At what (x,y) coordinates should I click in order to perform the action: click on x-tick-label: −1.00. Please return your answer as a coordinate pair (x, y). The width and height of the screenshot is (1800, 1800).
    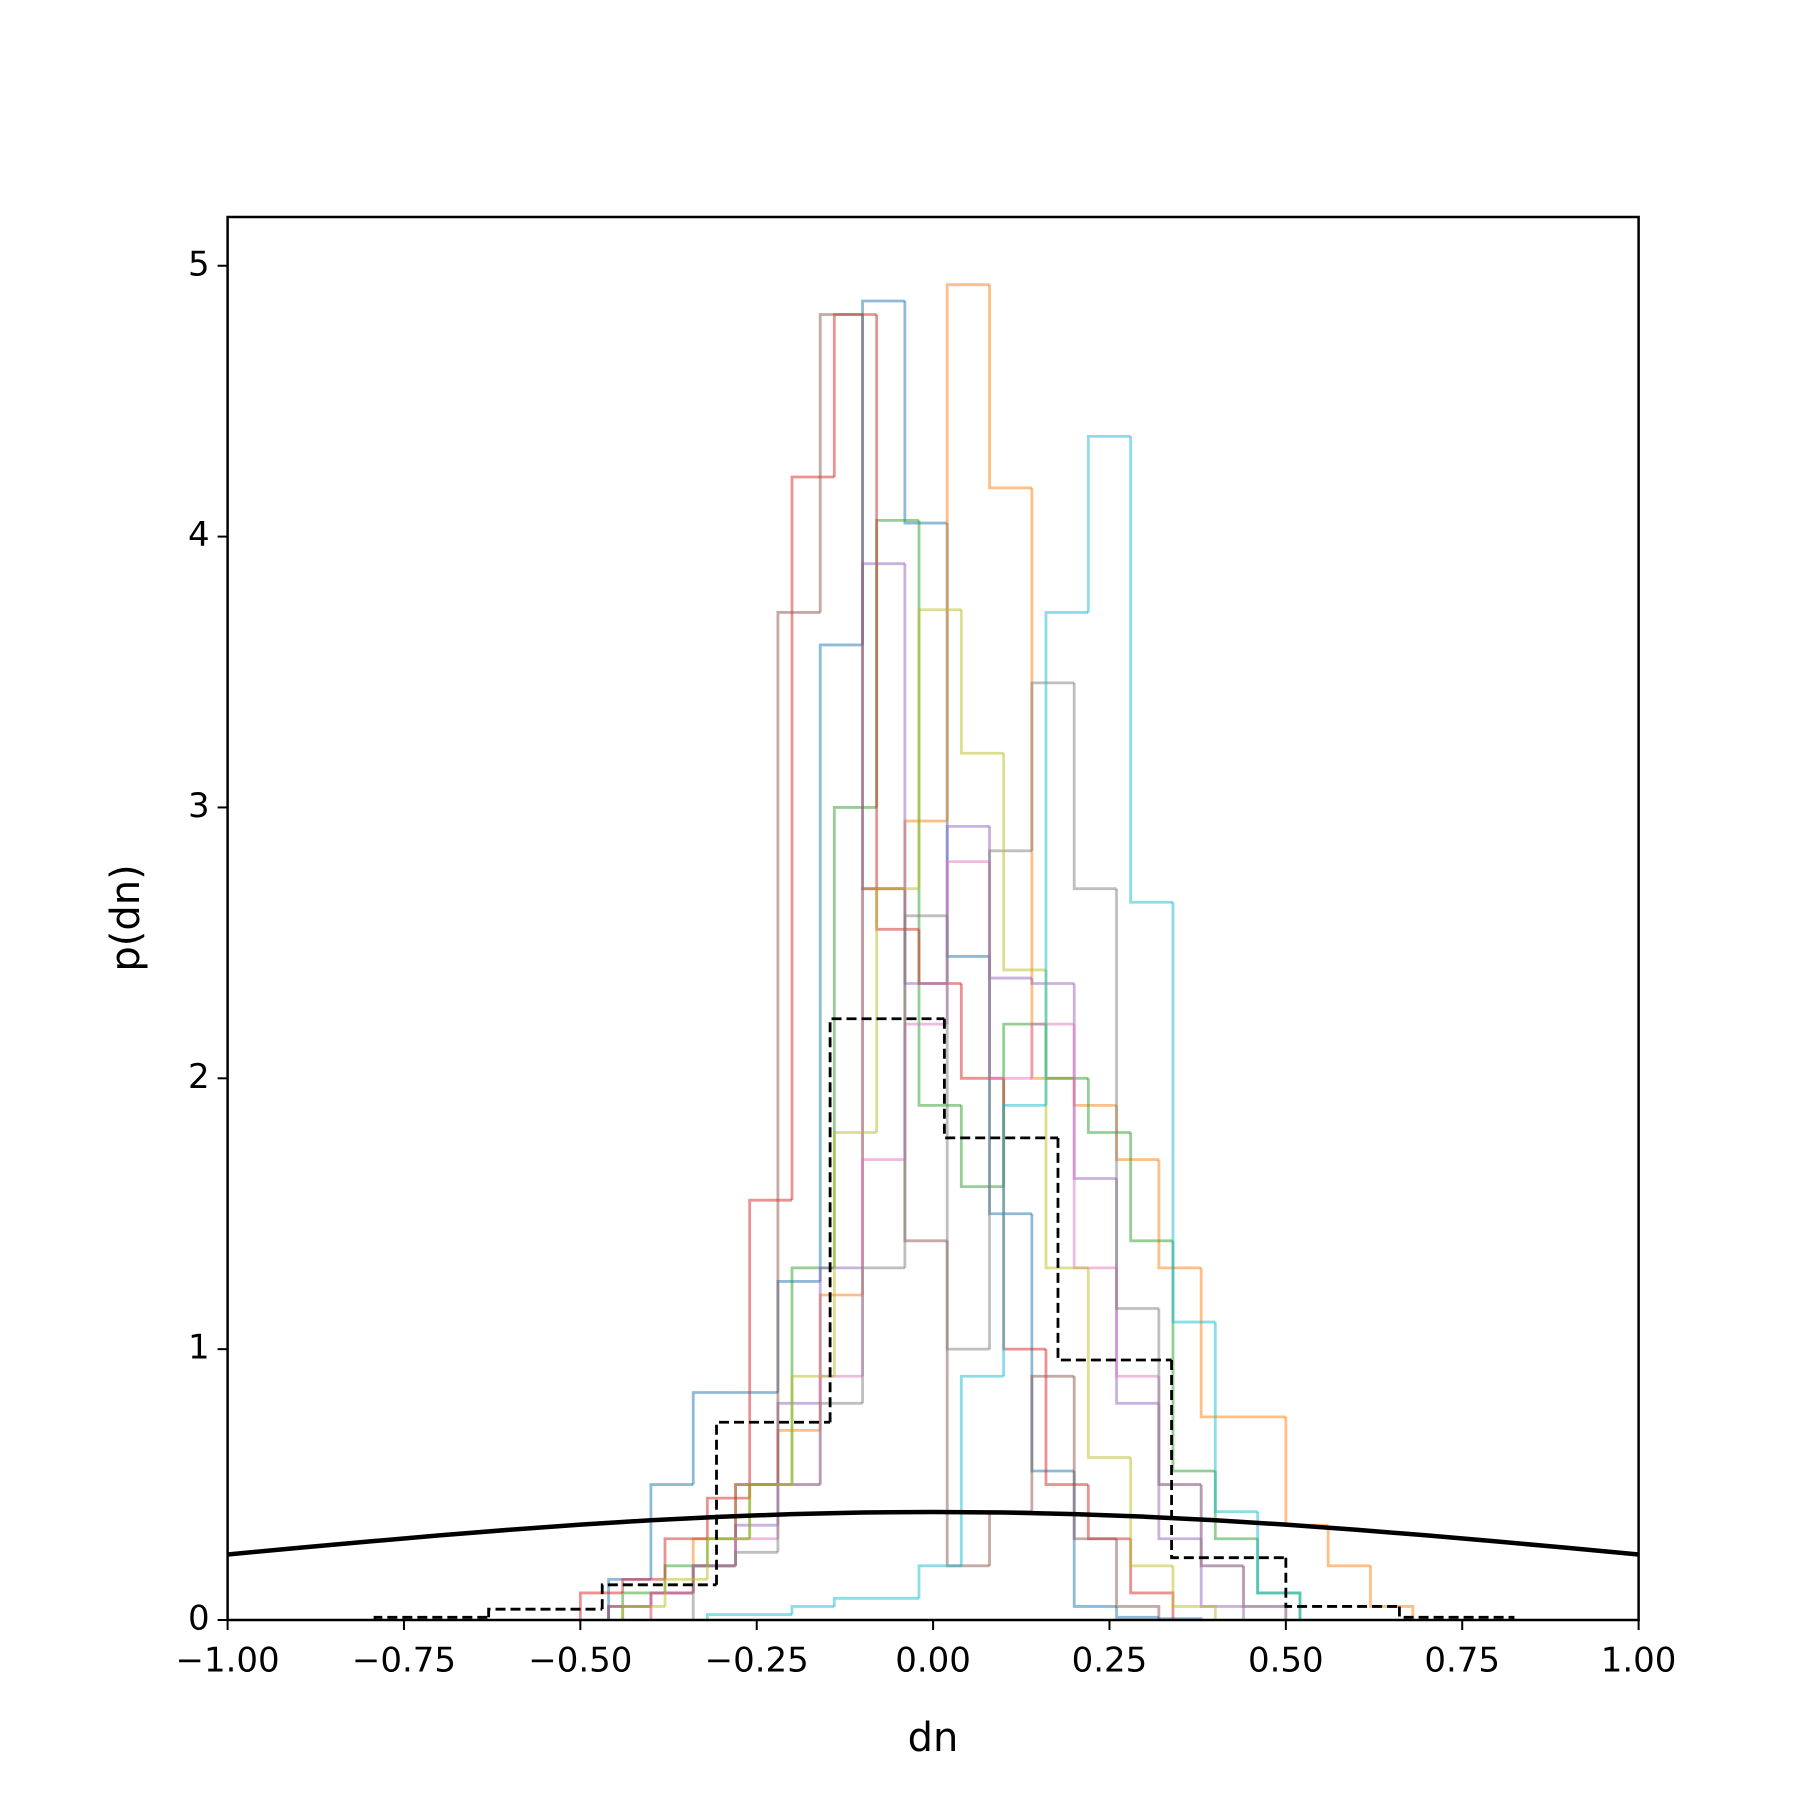
    Looking at the image, I should click on (227, 1661).